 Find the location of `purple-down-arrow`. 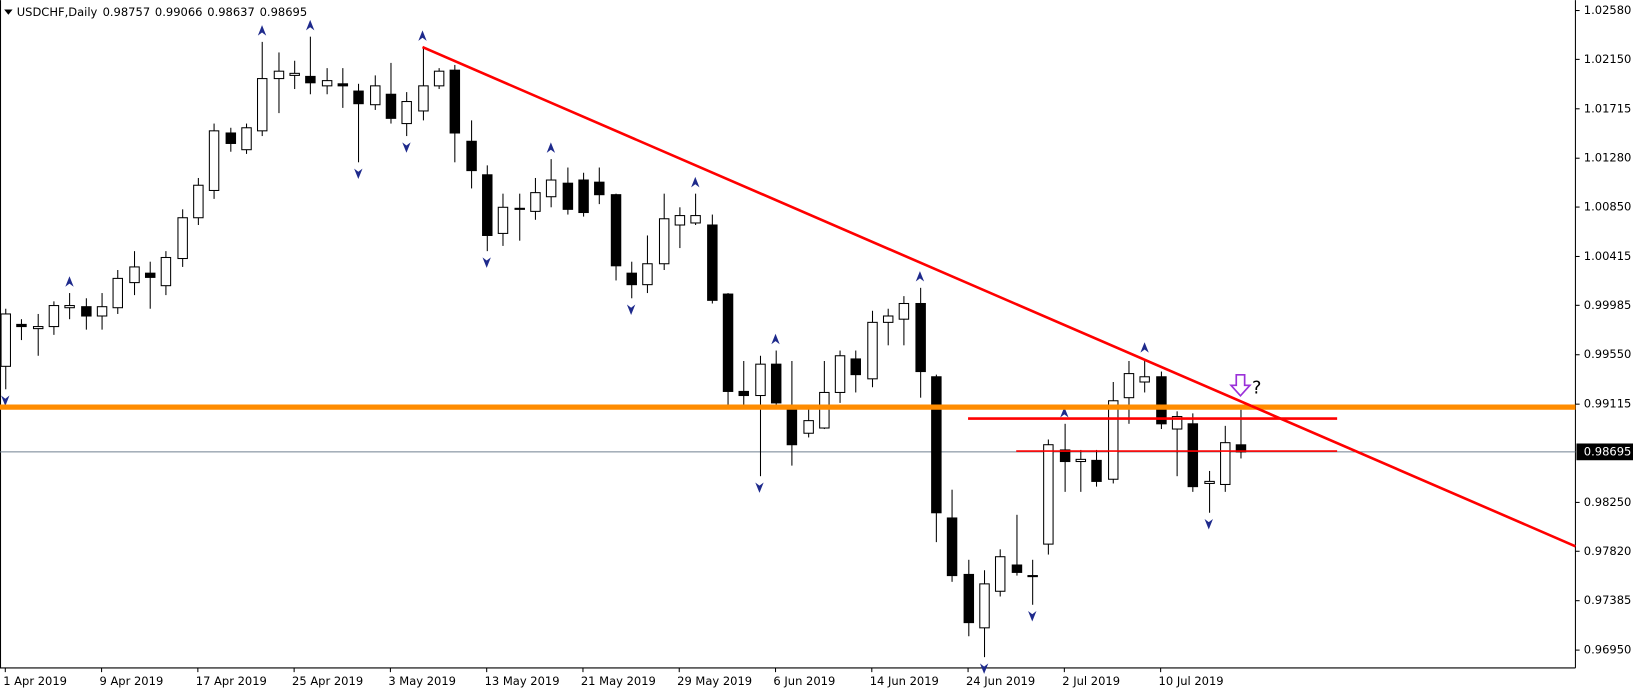

purple-down-arrow is located at coordinates (1240, 385).